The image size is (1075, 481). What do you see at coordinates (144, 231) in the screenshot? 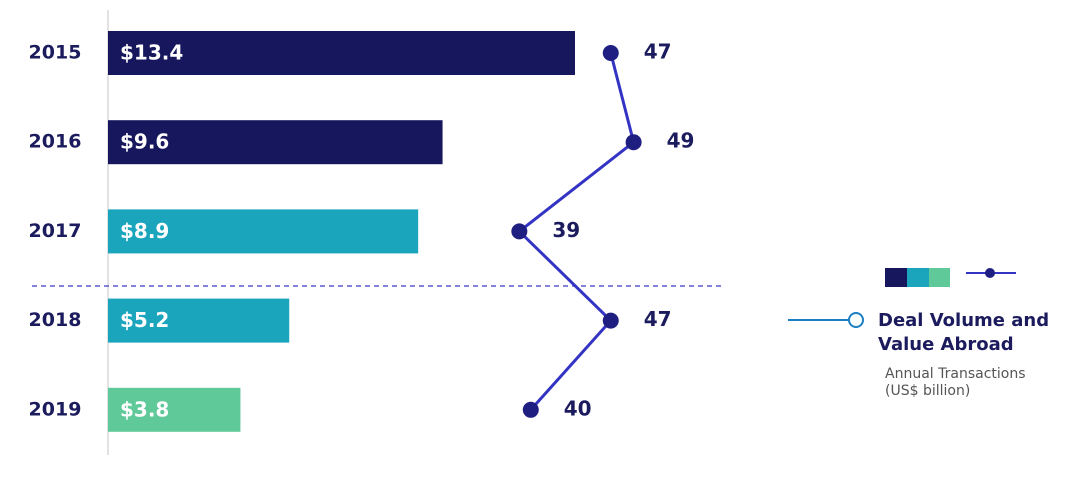
I see `bar-value-label: $8.9` at bounding box center [144, 231].